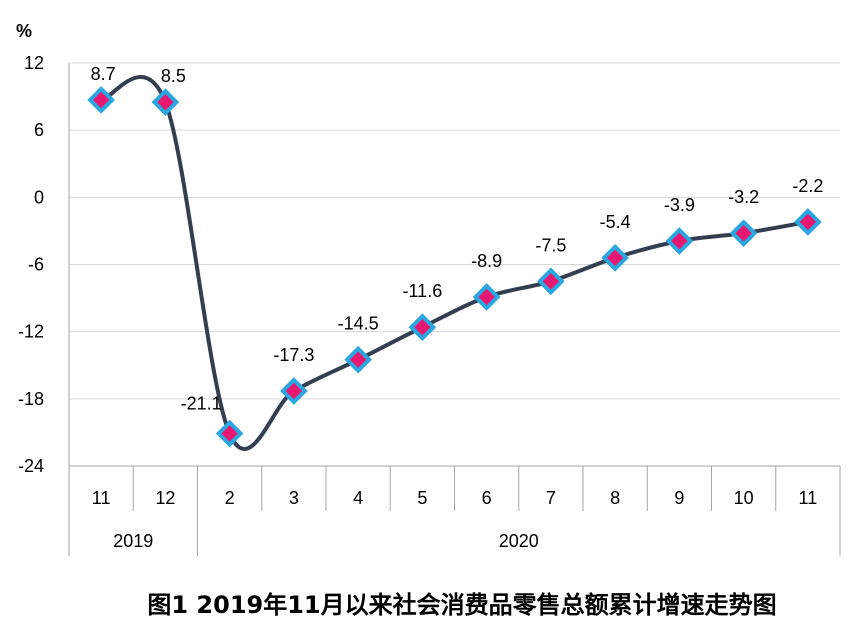 This screenshot has width=864, height=624. I want to click on year-group-label: 2020, so click(519, 541).